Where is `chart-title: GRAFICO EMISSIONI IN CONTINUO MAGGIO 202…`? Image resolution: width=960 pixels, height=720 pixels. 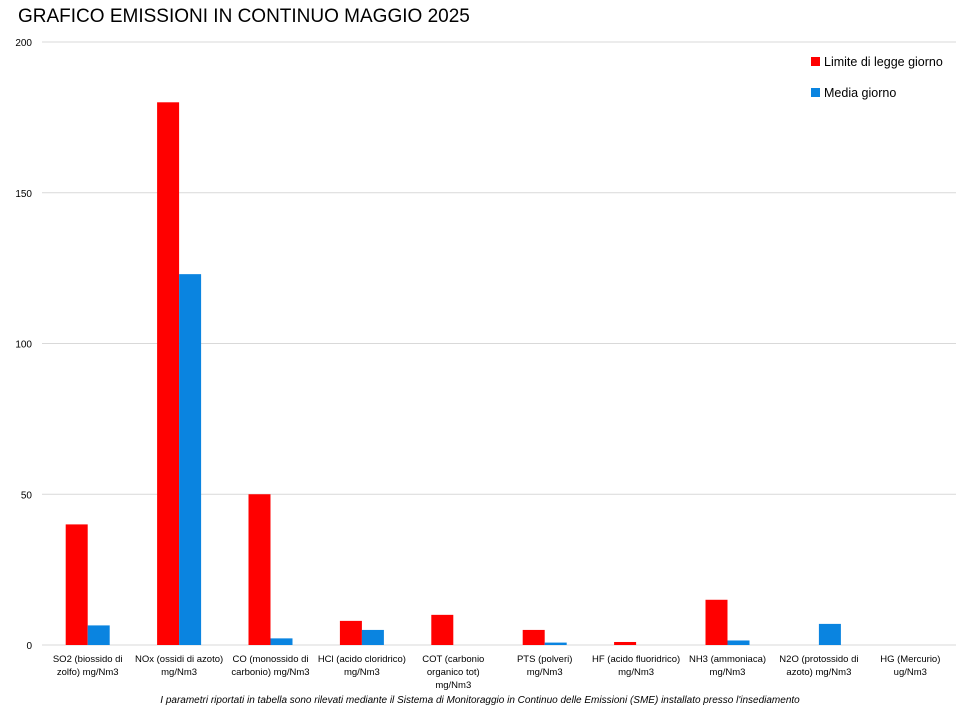
chart-title: GRAFICO EMISSIONI IN CONTINUO MAGGIO 202… is located at coordinates (244, 16).